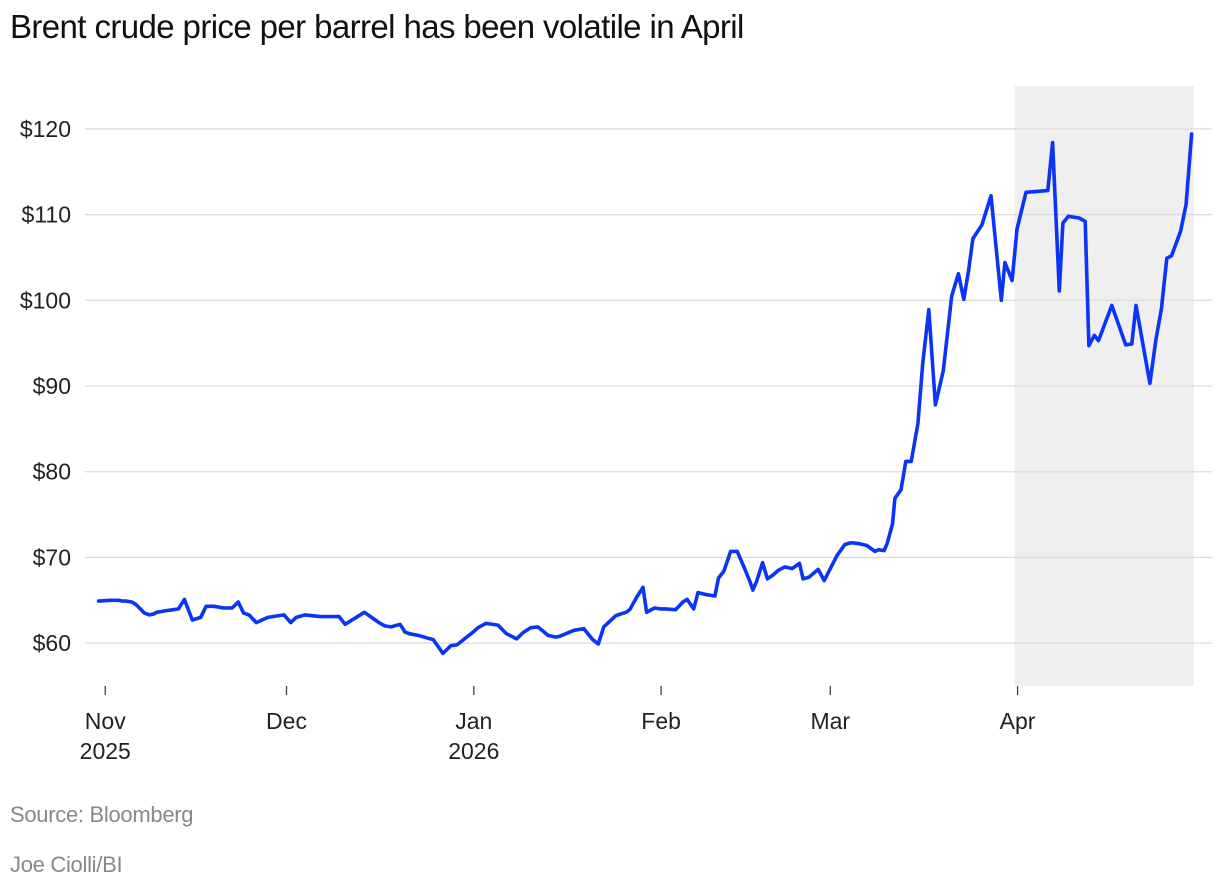 Image resolution: width=1220 pixels, height=890 pixels. What do you see at coordinates (52, 557) in the screenshot?
I see `y-tick-label-70: $70` at bounding box center [52, 557].